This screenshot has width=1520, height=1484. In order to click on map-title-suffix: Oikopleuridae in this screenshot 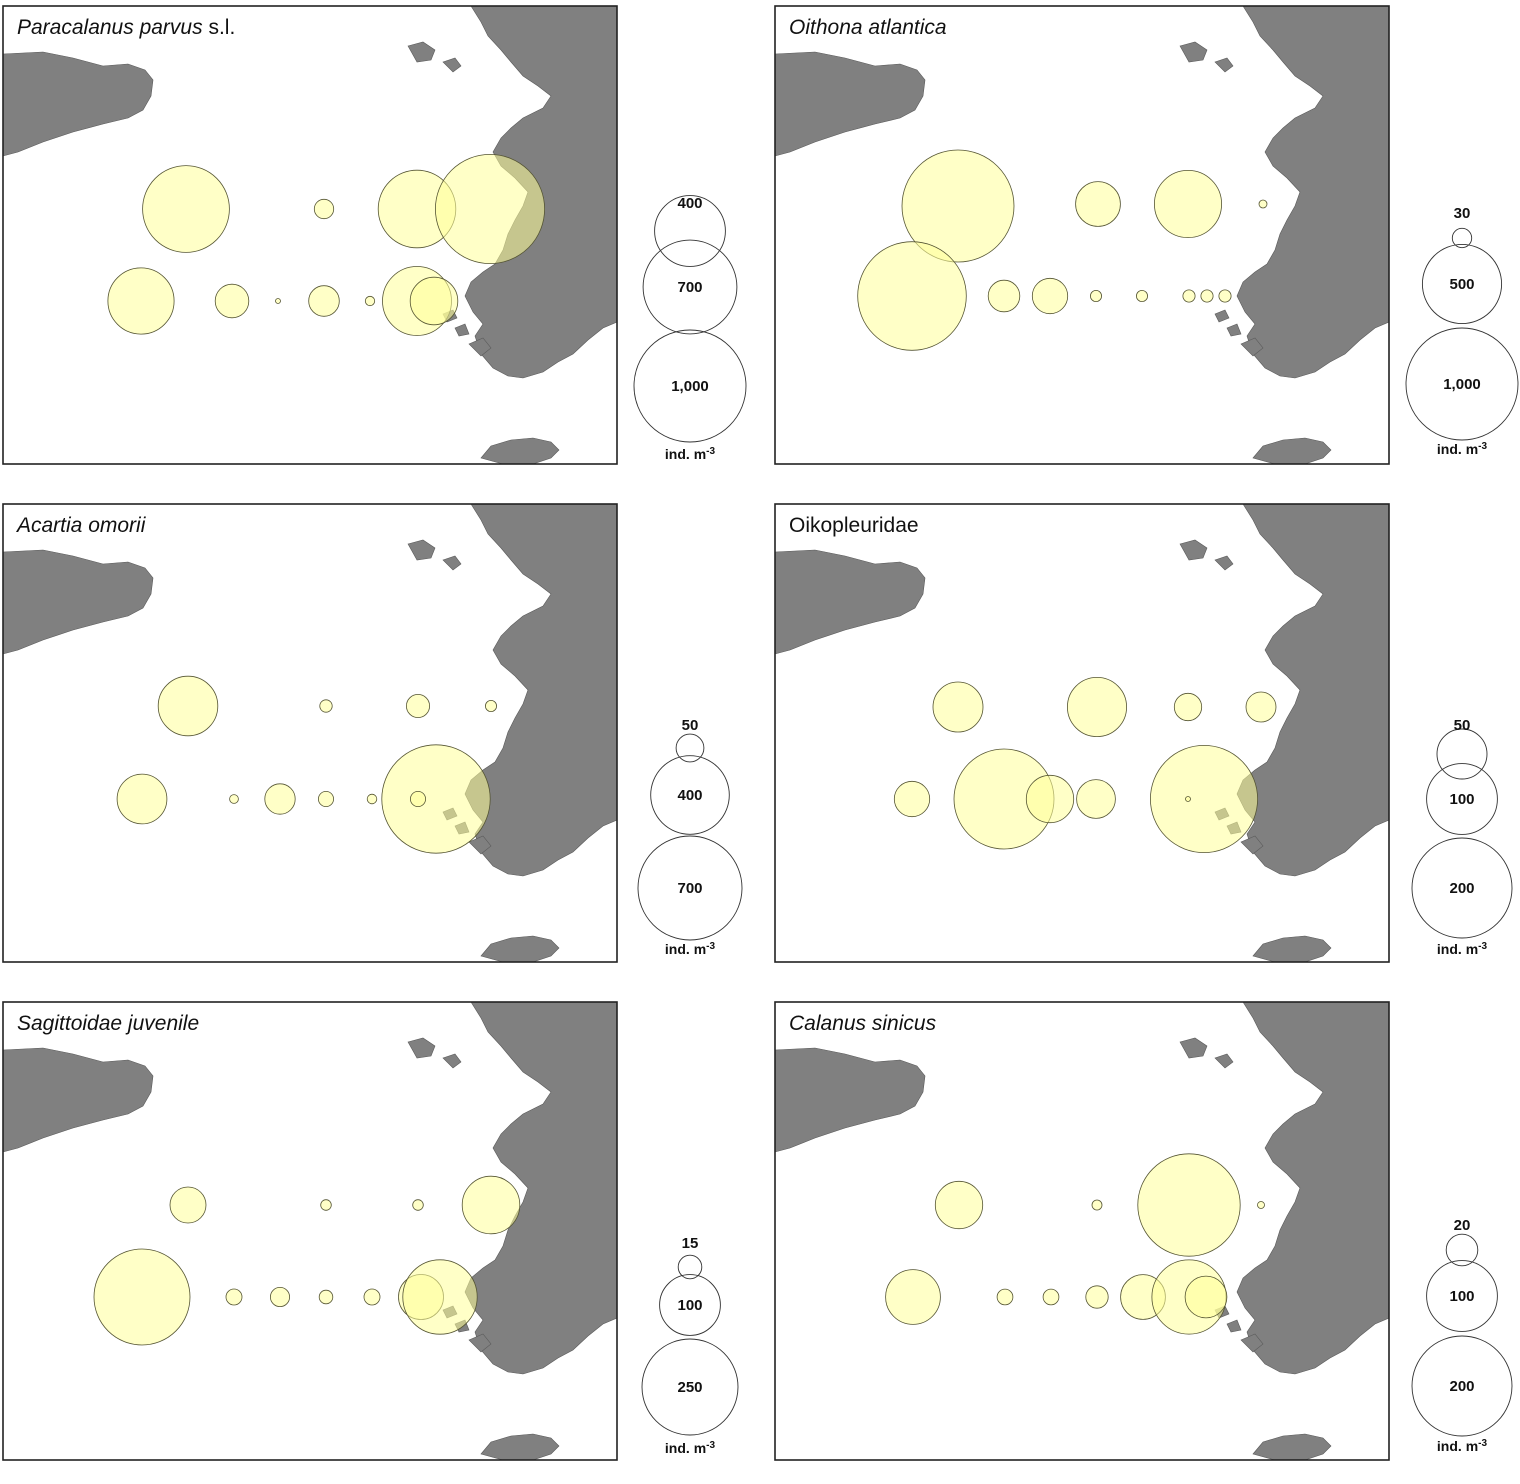, I will do `click(854, 525)`.